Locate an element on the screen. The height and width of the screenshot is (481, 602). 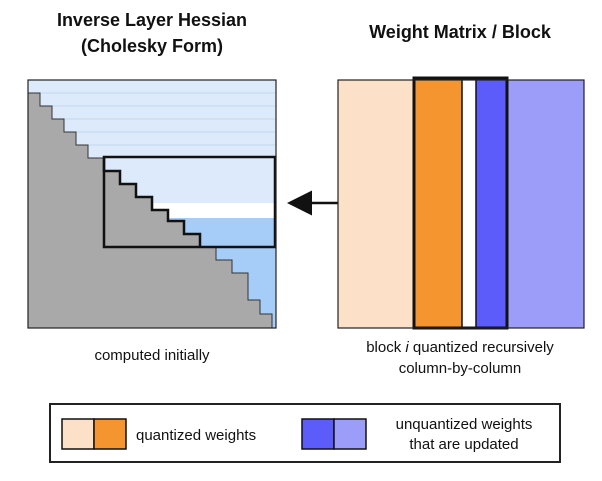
right-caption-line2: column-by-column is located at coordinates (460, 368).